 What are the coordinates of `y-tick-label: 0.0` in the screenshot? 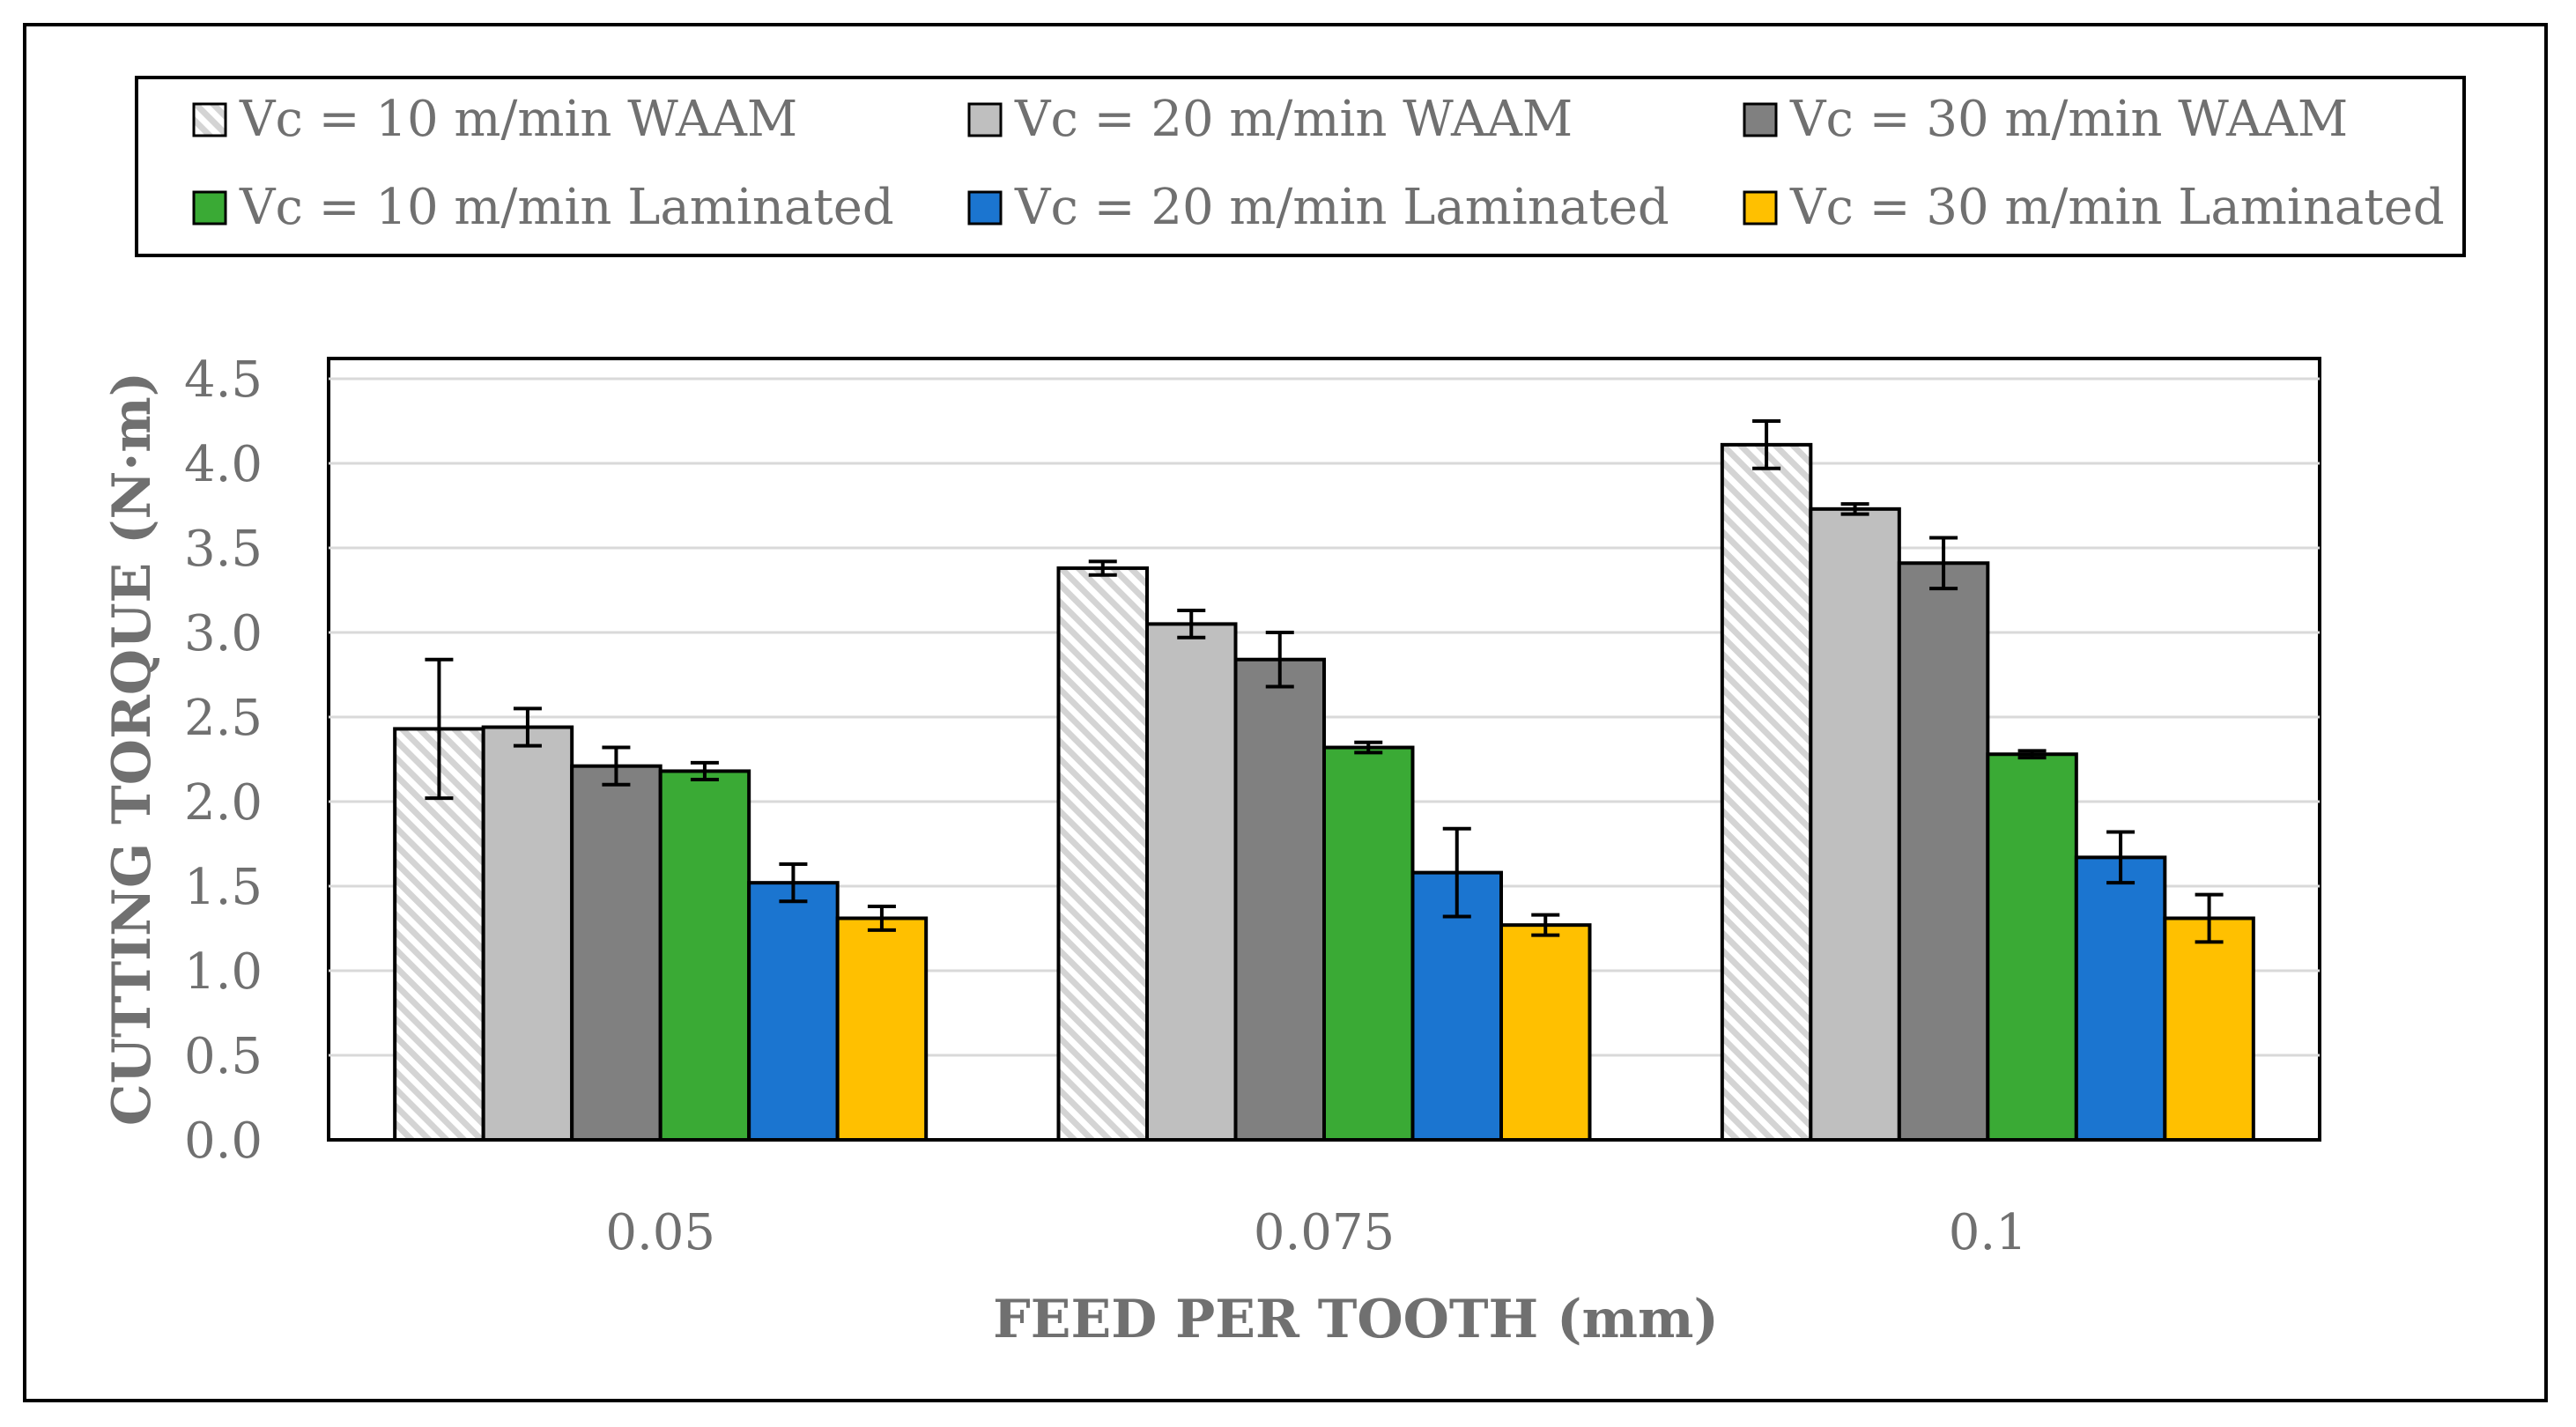 It's located at (224, 1141).